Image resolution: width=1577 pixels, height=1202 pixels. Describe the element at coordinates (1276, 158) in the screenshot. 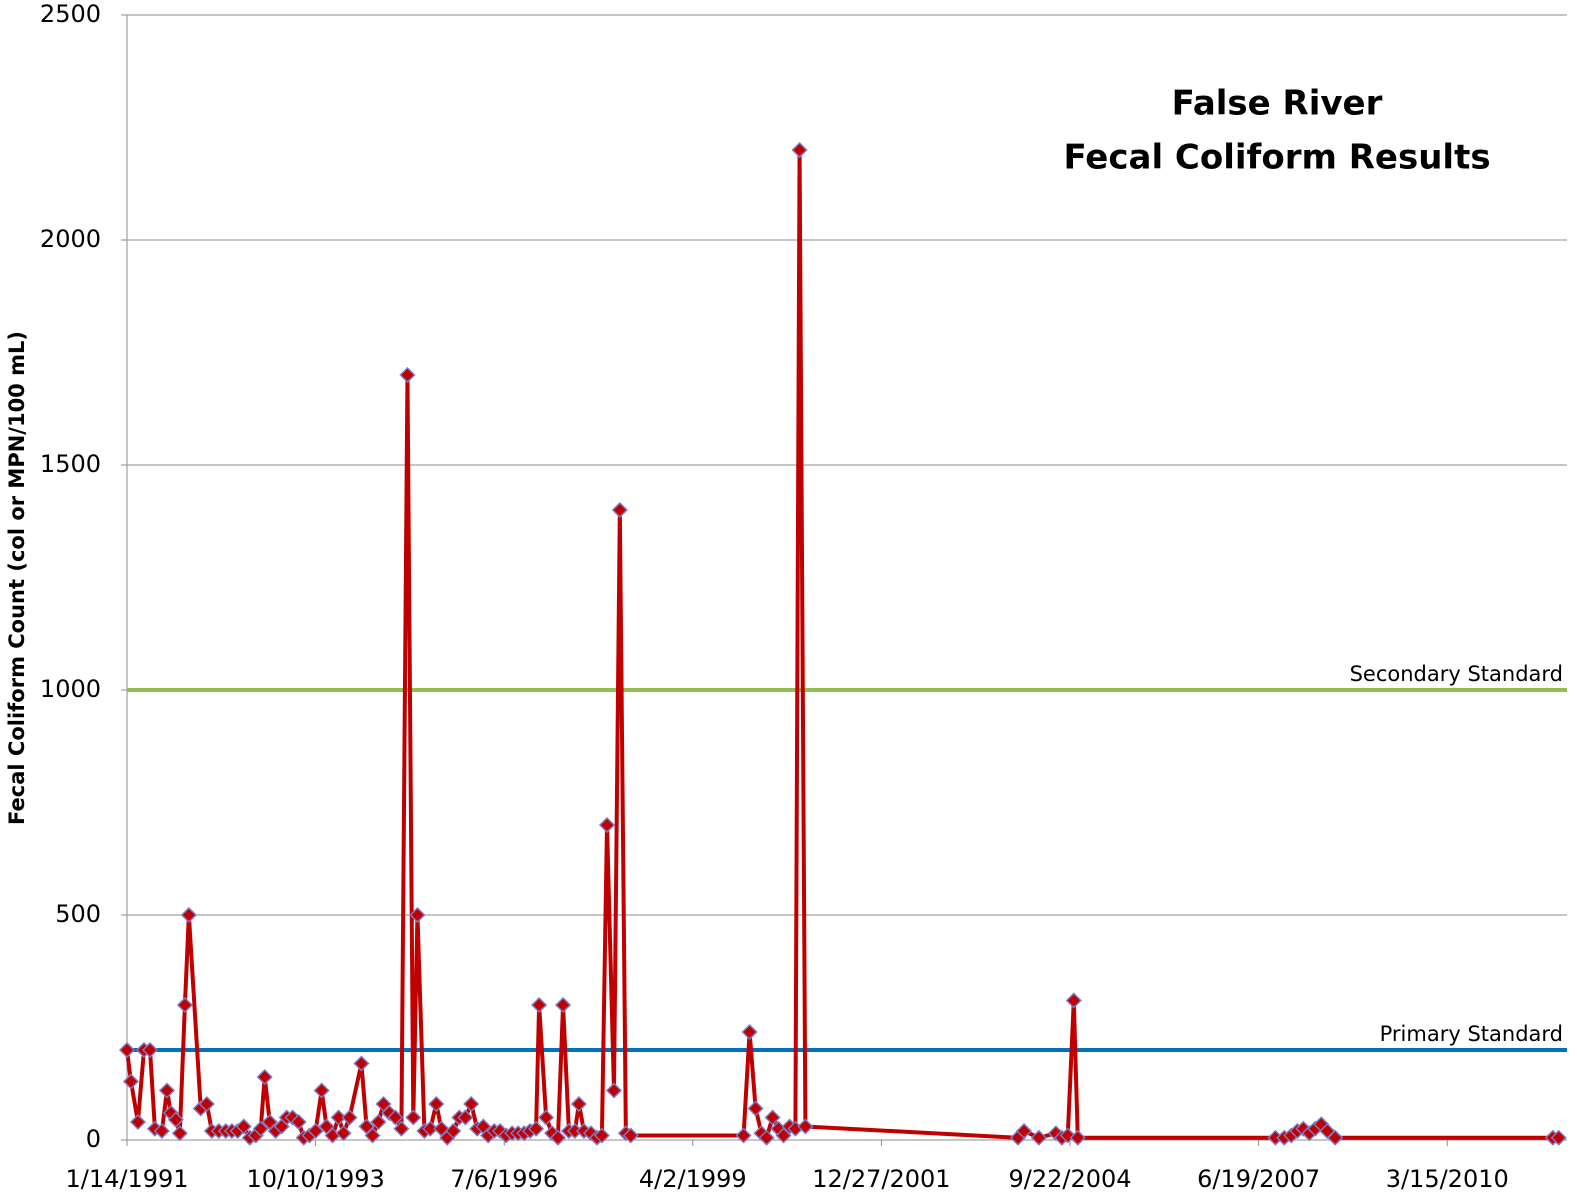

I see `chart-title: Fecal Coliform Results` at that location.